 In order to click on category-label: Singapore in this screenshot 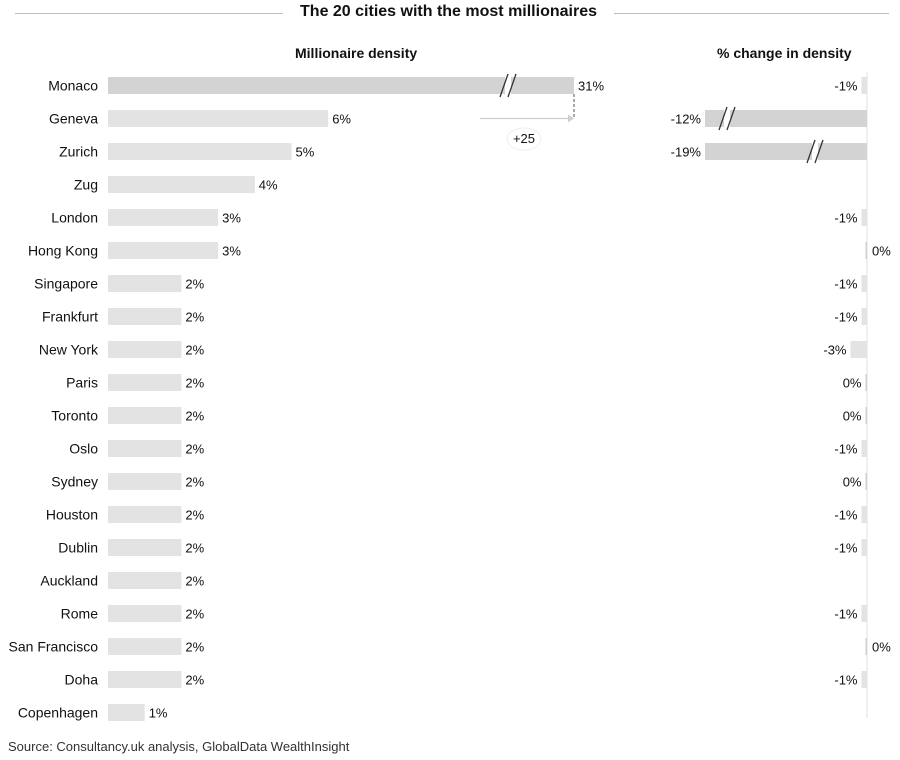, I will do `click(66, 284)`.